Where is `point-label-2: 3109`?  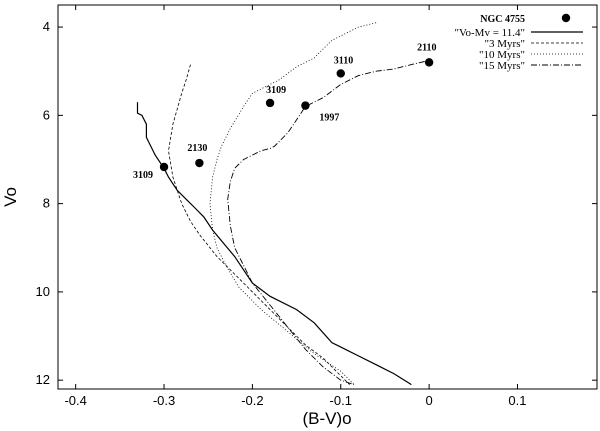
point-label-2: 3109 is located at coordinates (276, 90).